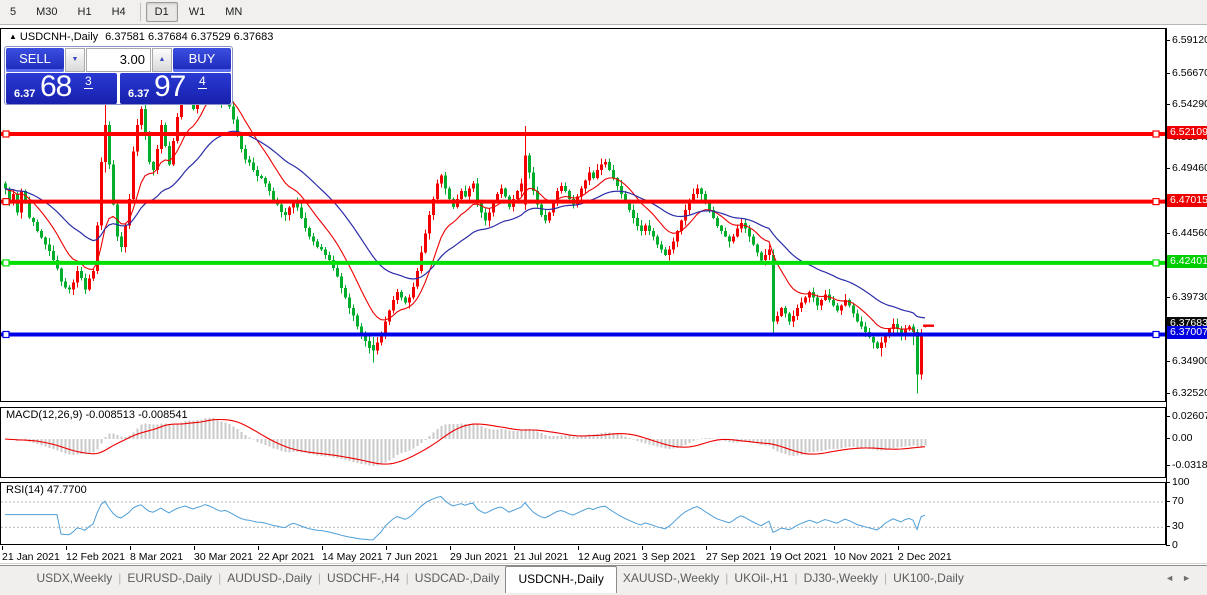 This screenshot has height=595, width=1207. I want to click on rsi-label: RSI(14) 47.7700, so click(46, 490).